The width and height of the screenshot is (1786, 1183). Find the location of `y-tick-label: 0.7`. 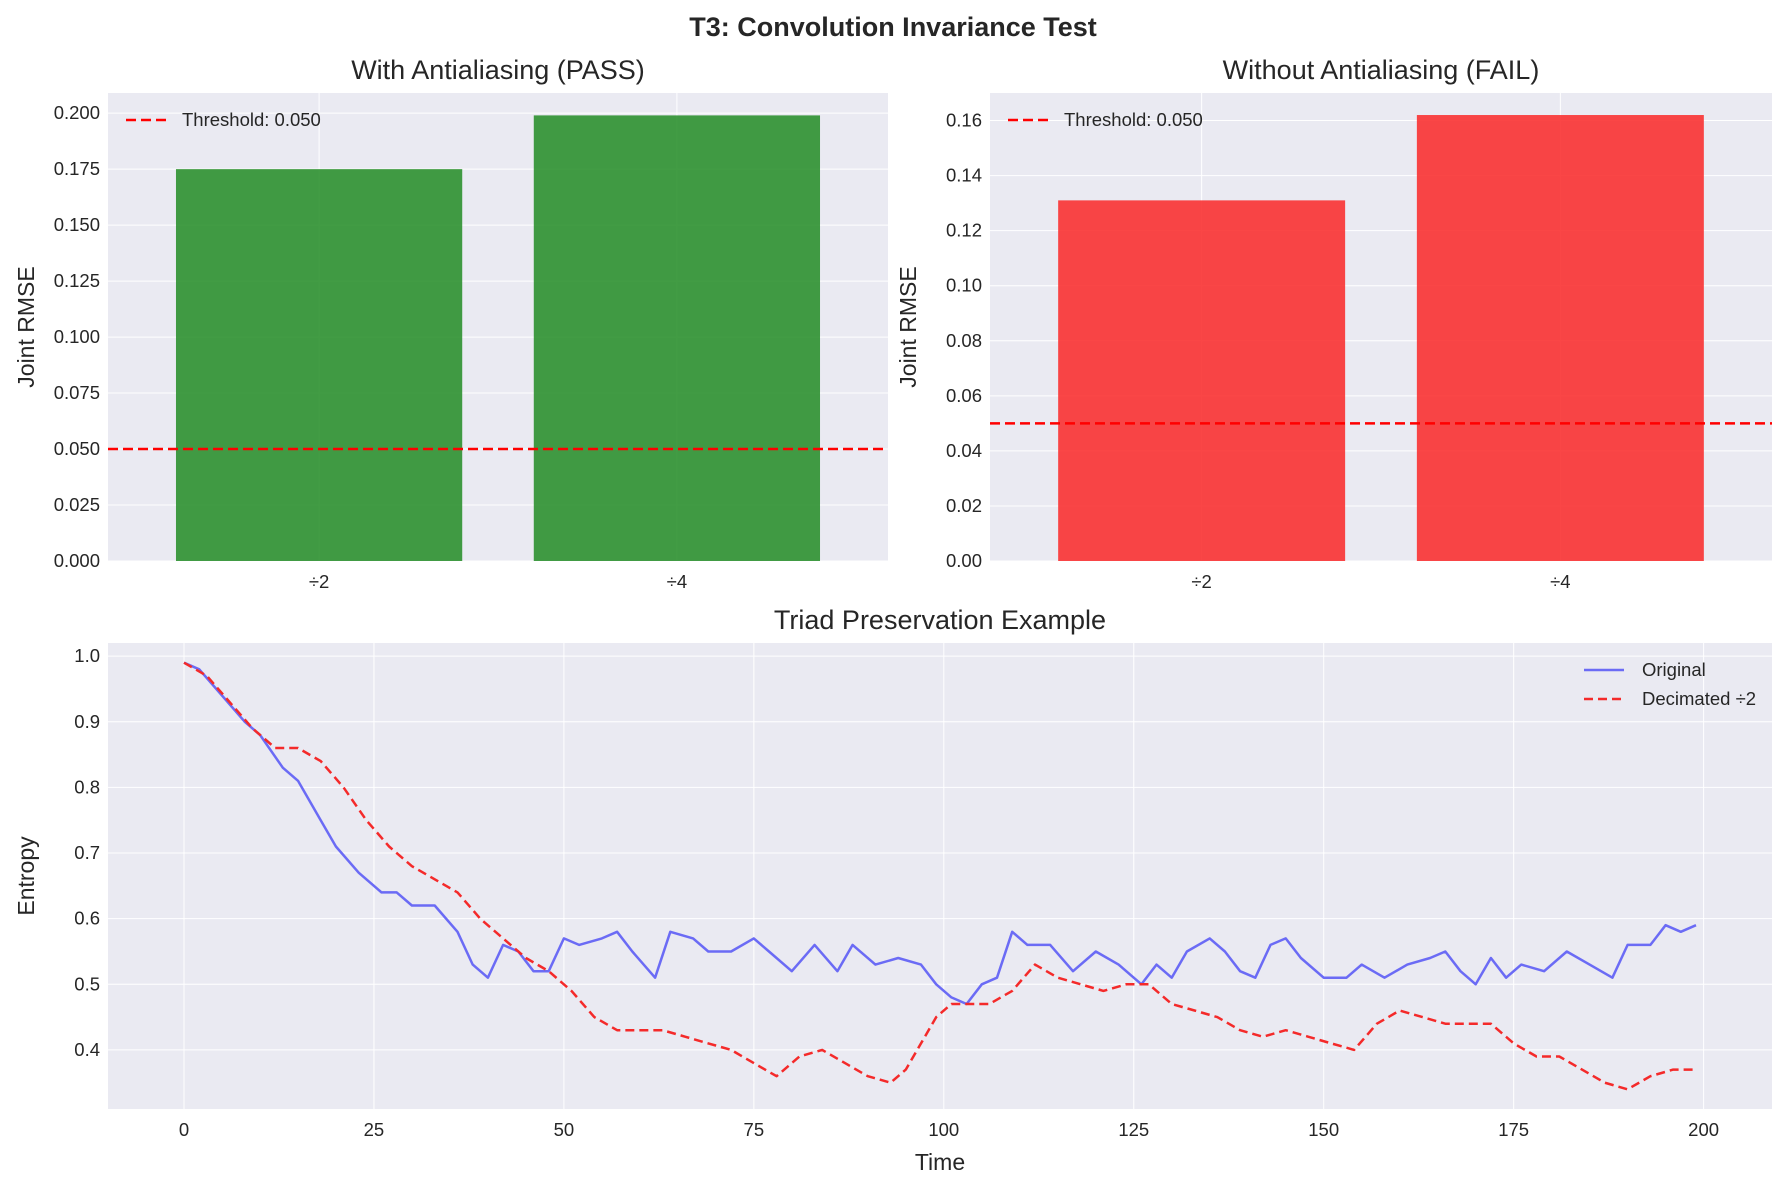

y-tick-label: 0.7 is located at coordinates (87, 852).